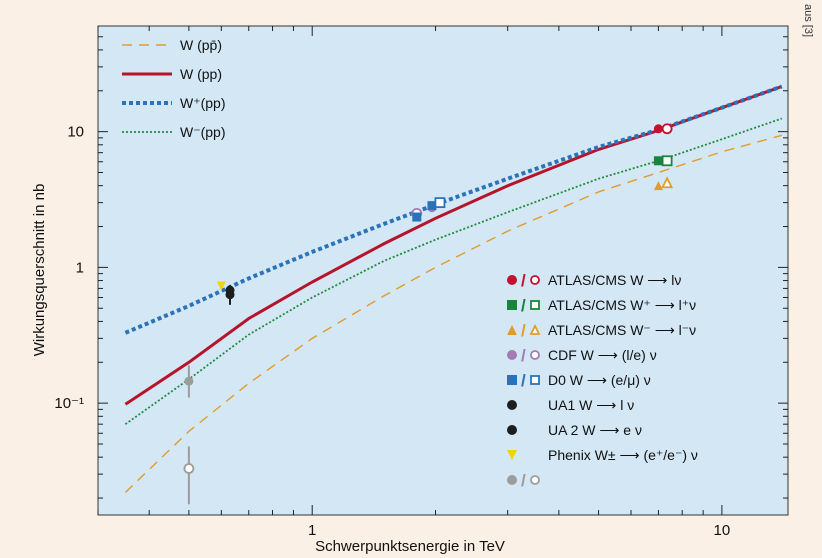  What do you see at coordinates (39, 270) in the screenshot?
I see `y-axis-label: Wirkungsquerschnitt in nb` at bounding box center [39, 270].